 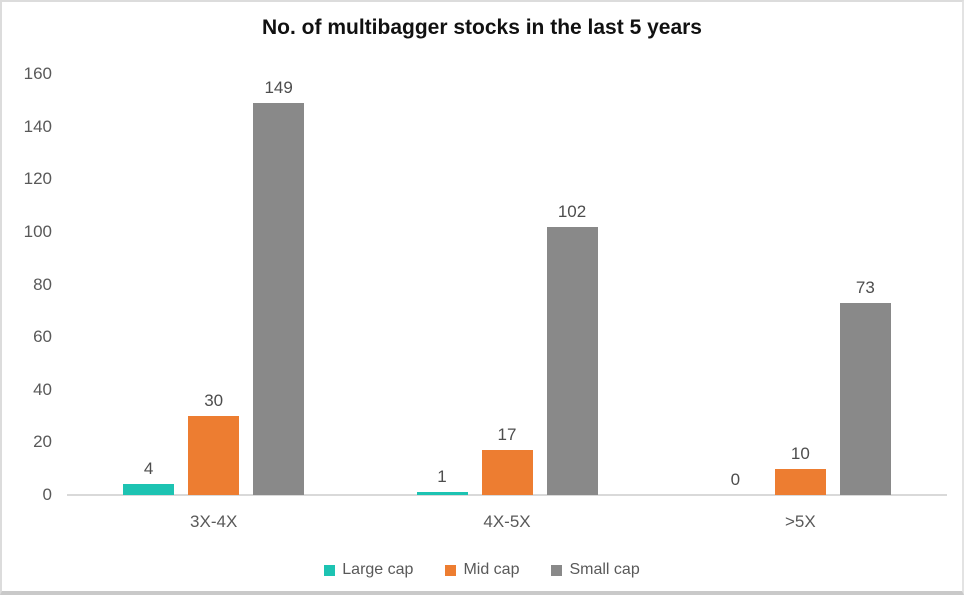 What do you see at coordinates (42, 442) in the screenshot?
I see `y-axis-tick-label: 20` at bounding box center [42, 442].